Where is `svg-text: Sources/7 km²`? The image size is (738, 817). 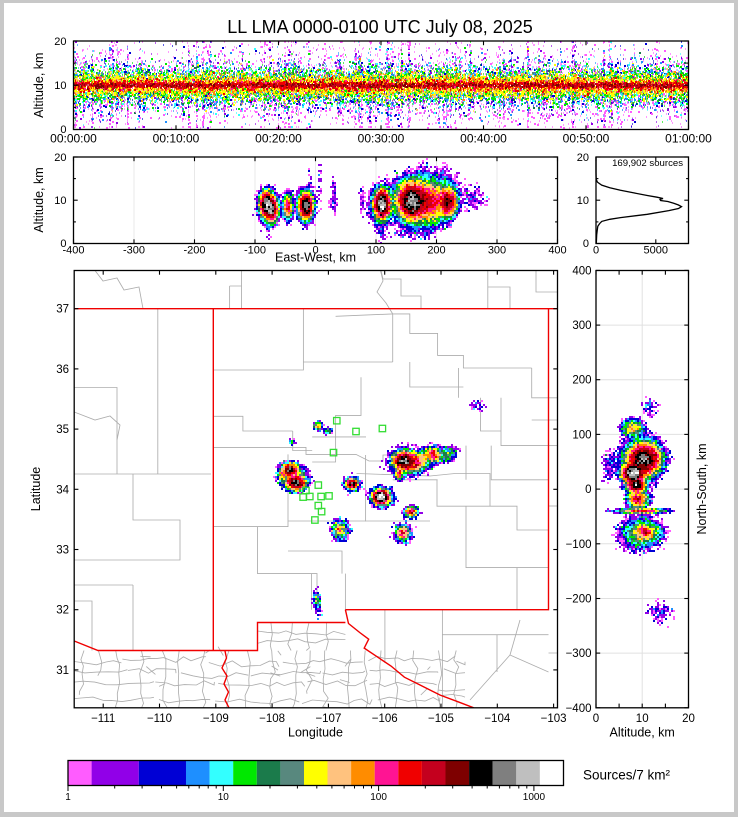
svg-text: Sources/7 km² is located at coordinates (627, 775).